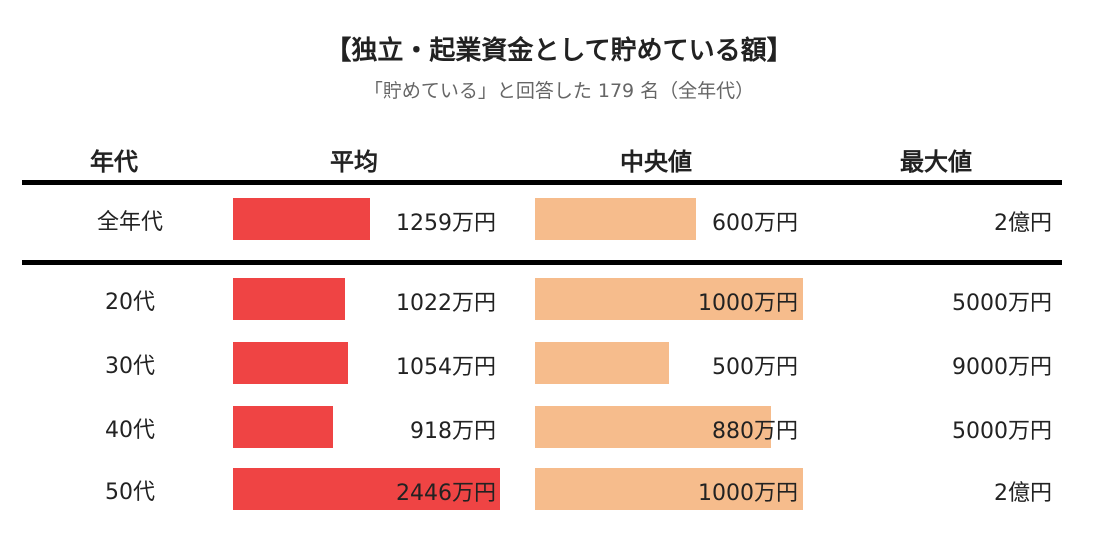 The width and height of the screenshot is (1118, 548). What do you see at coordinates (936, 162) in the screenshot?
I see `column-header-max: 最大値` at bounding box center [936, 162].